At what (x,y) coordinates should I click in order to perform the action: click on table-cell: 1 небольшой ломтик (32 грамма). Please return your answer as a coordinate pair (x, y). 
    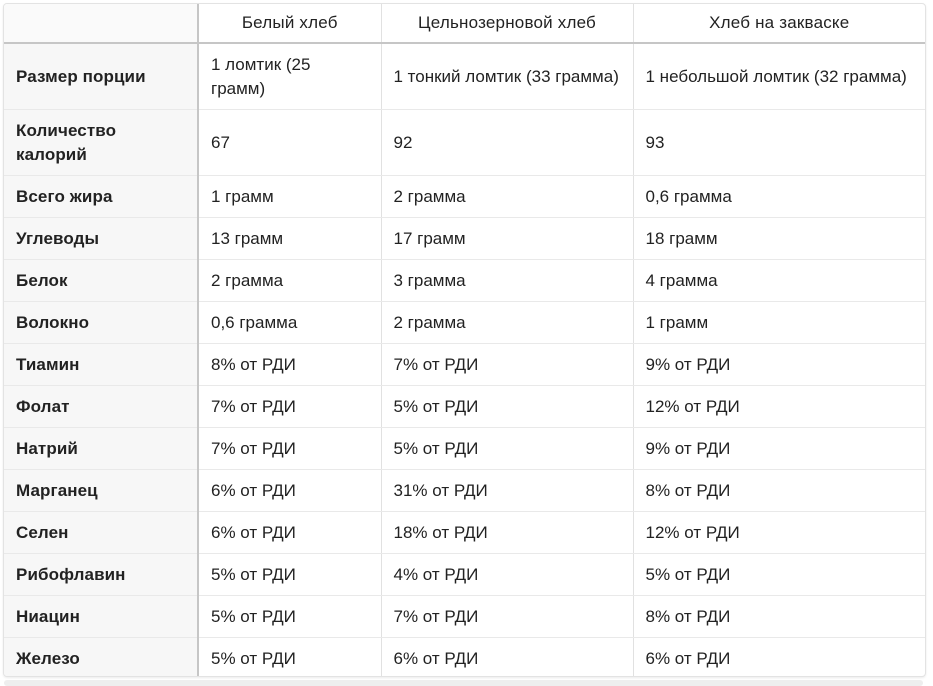
    Looking at the image, I should click on (779, 76).